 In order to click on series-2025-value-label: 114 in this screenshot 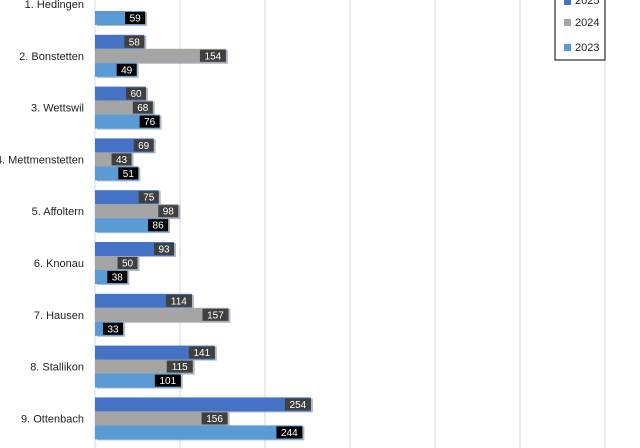, I will do `click(179, 301)`.